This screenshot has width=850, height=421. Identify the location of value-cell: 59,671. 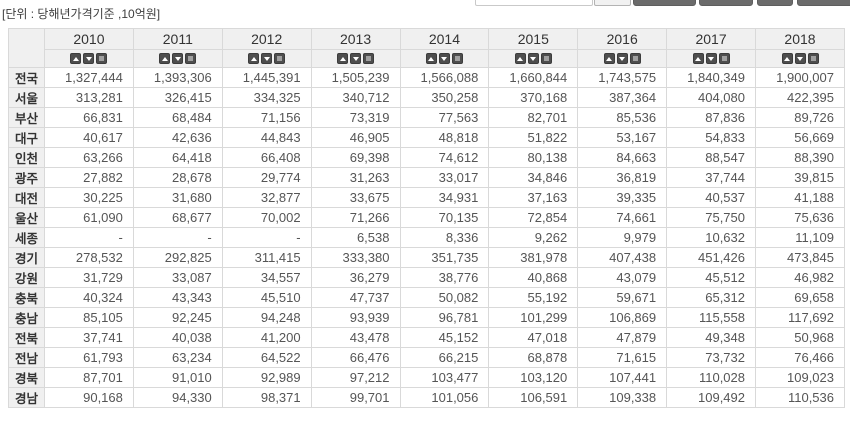
(622, 297).